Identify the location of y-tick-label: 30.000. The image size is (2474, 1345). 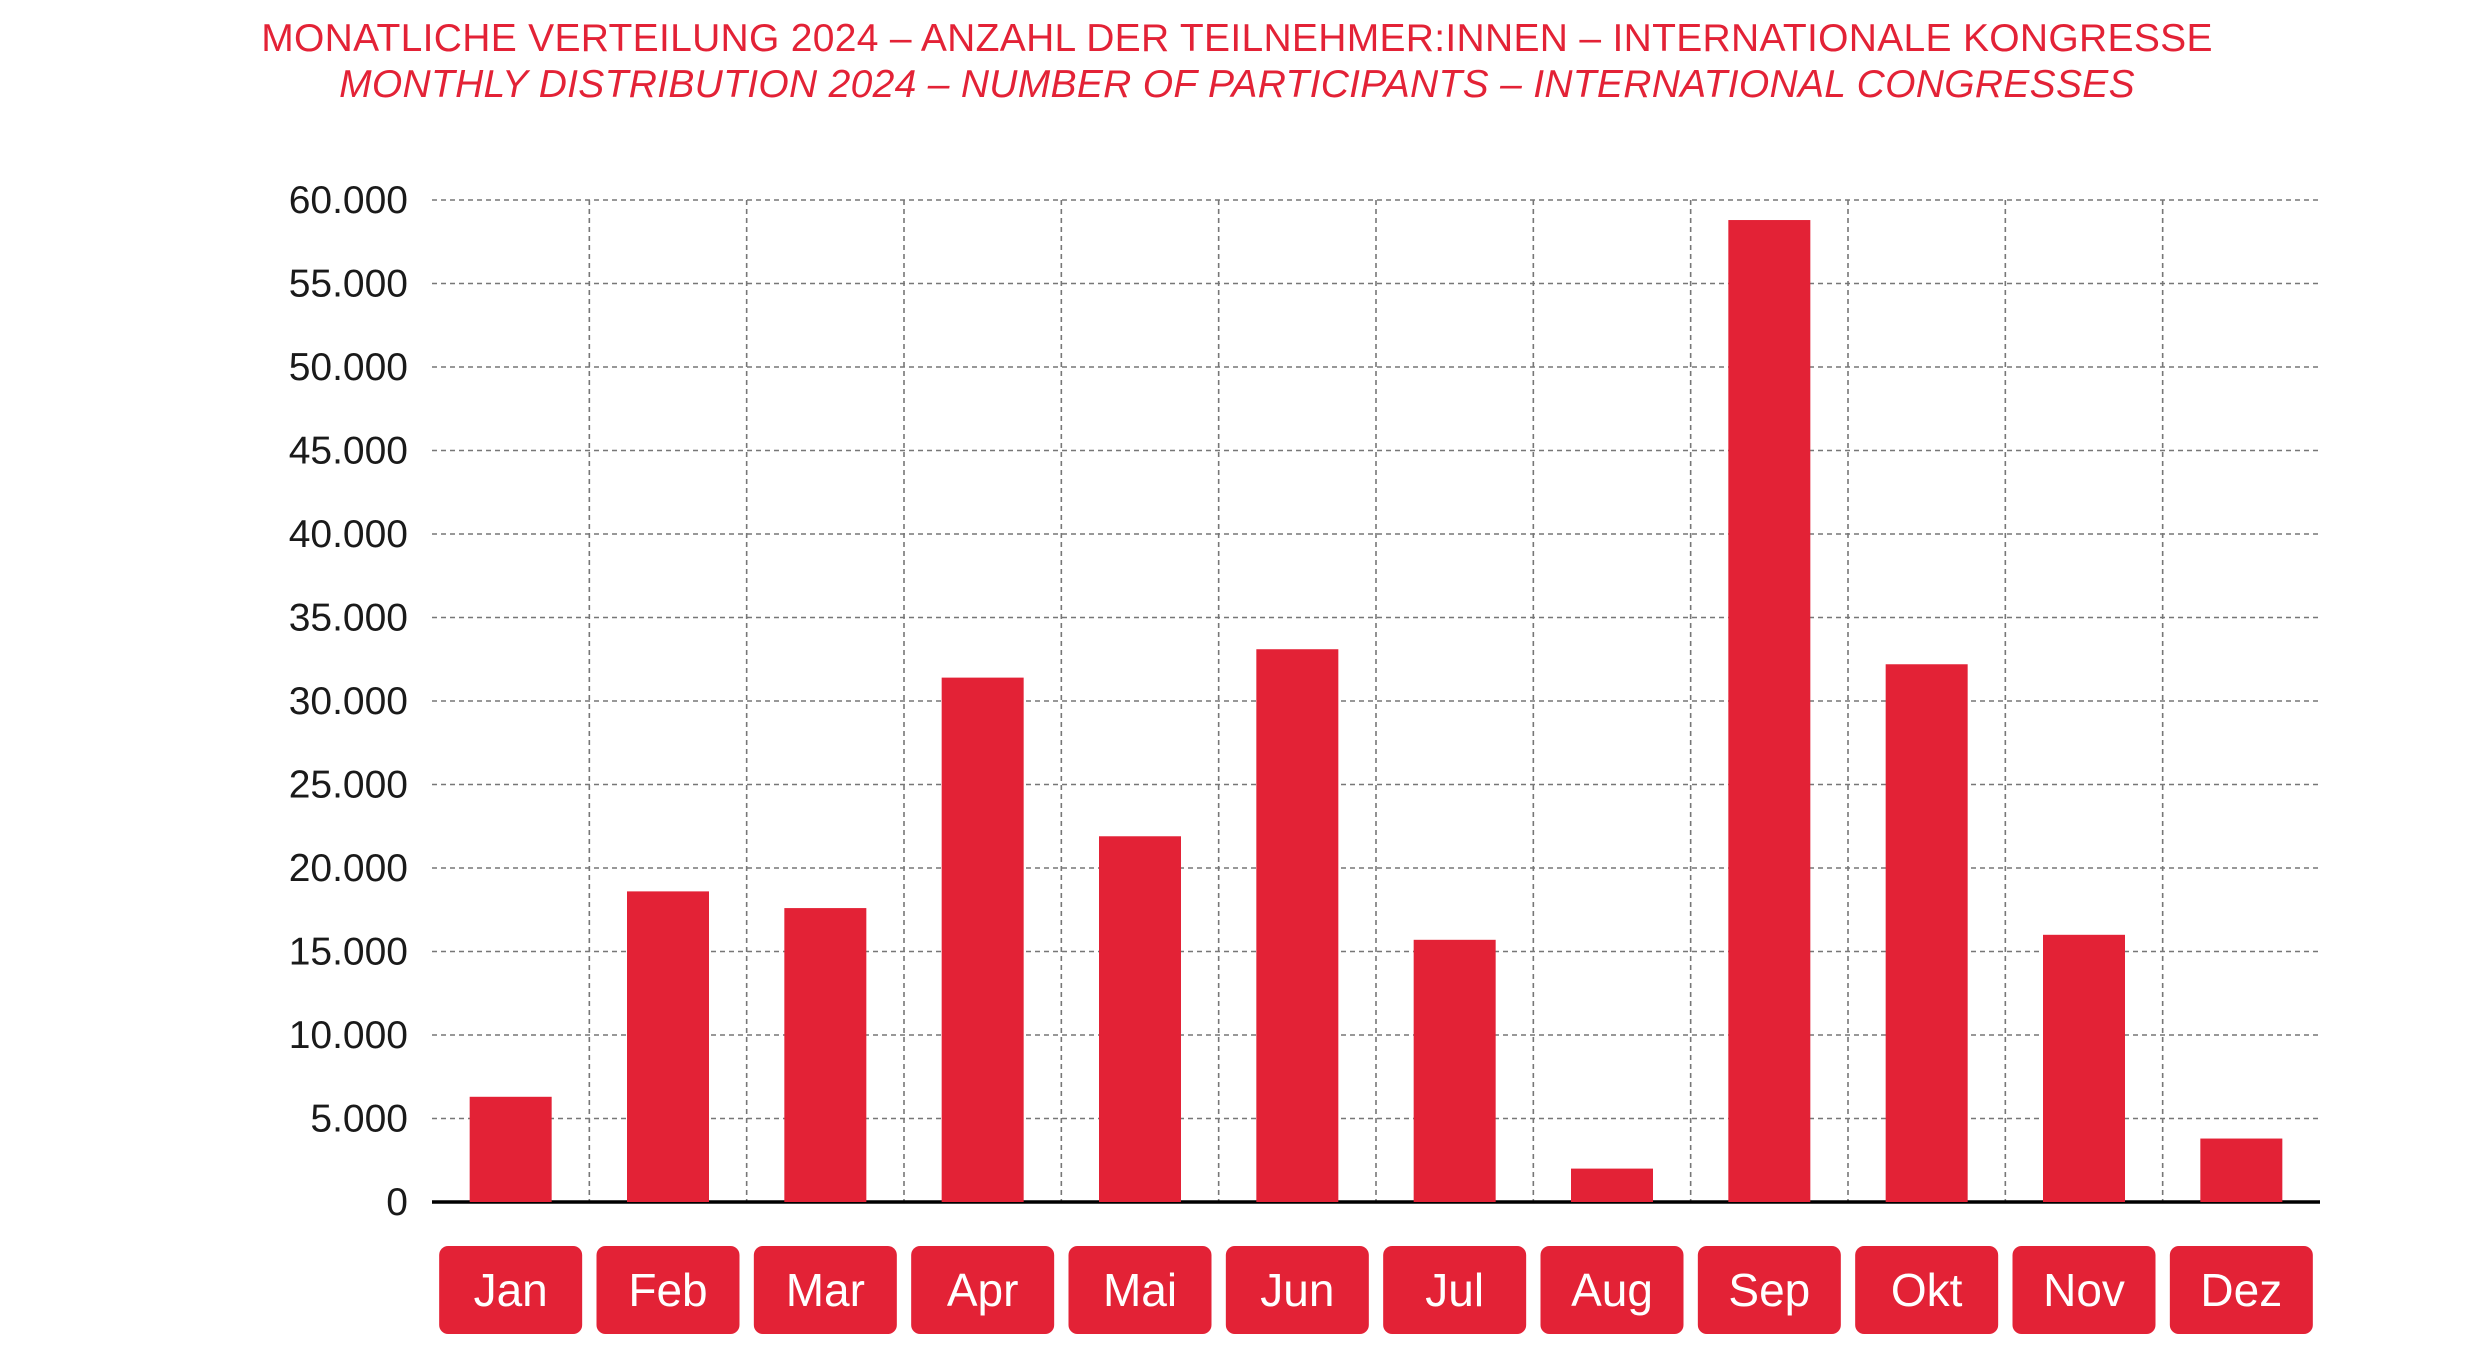
(348, 701).